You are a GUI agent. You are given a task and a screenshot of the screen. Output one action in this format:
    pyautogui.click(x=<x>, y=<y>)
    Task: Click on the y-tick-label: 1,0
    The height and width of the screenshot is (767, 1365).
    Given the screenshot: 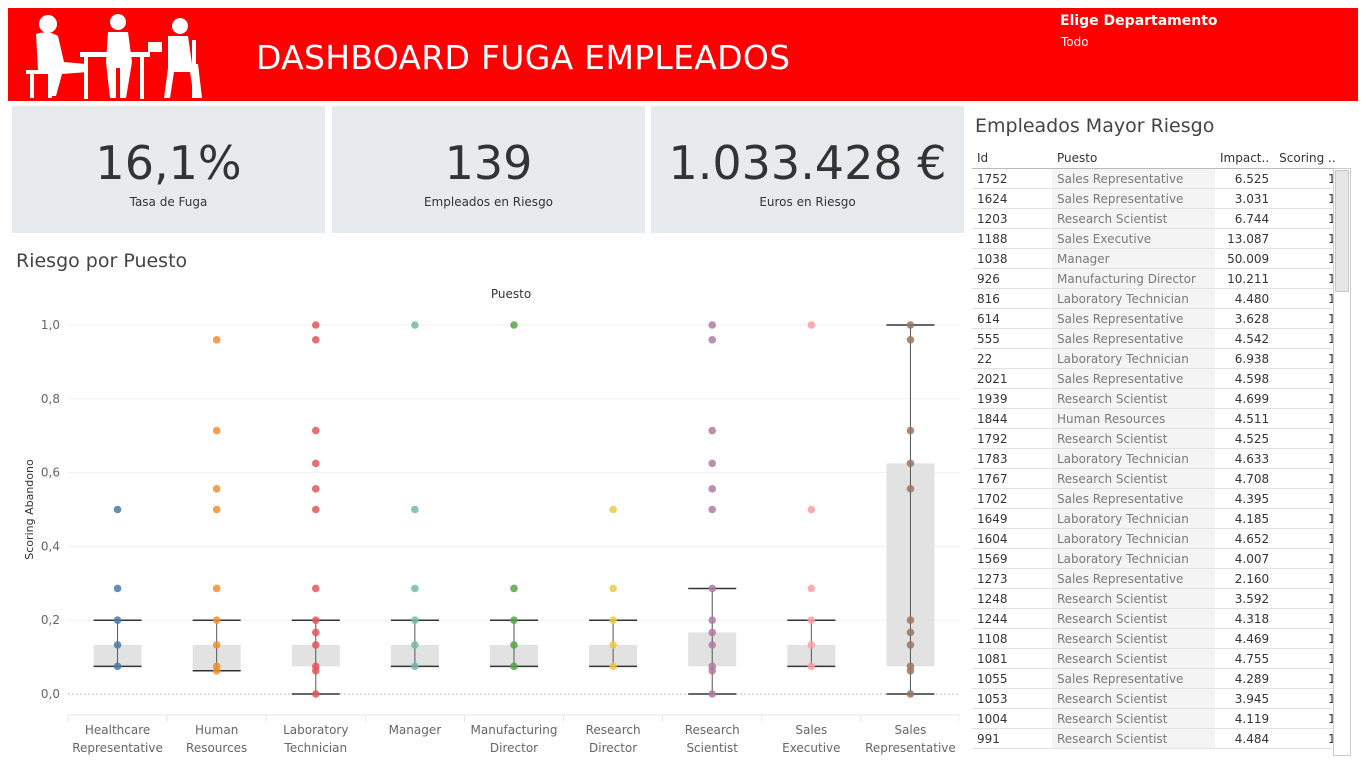 What is the action you would take?
    pyautogui.click(x=50, y=325)
    